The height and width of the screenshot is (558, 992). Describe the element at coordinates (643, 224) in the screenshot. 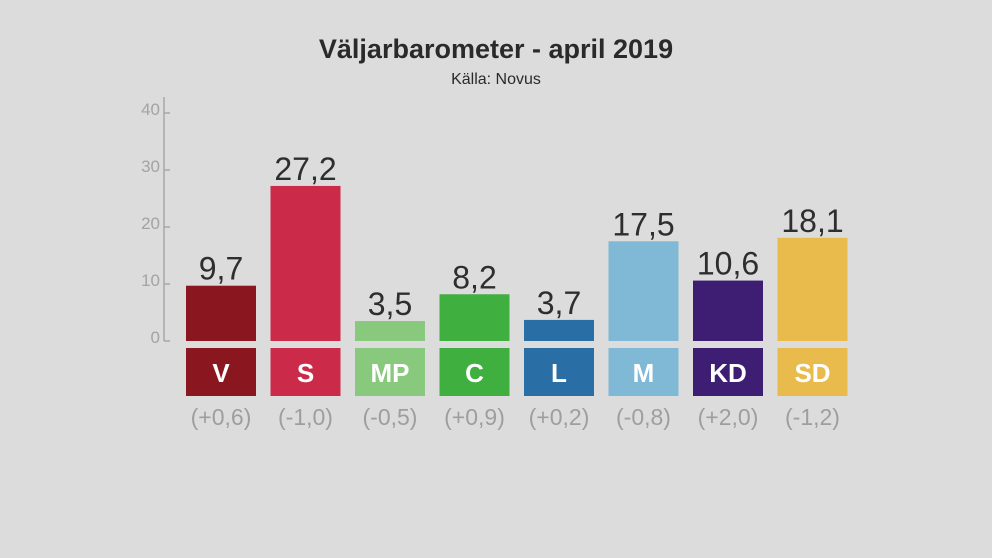

I see `value-label-m: 17,5` at that location.